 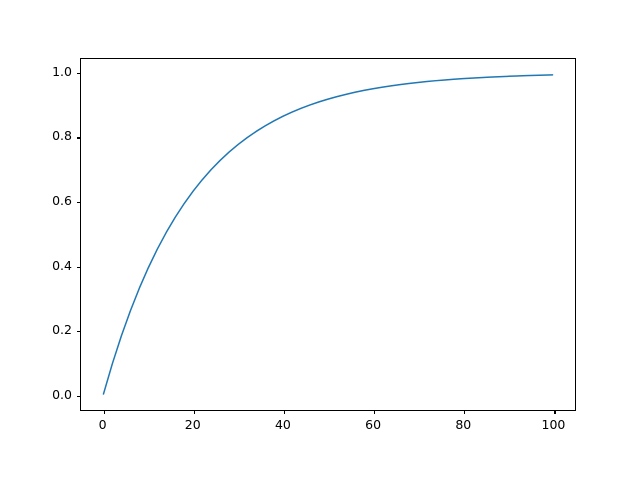 What do you see at coordinates (62, 136) in the screenshot?
I see `y-tick-label: 0.8` at bounding box center [62, 136].